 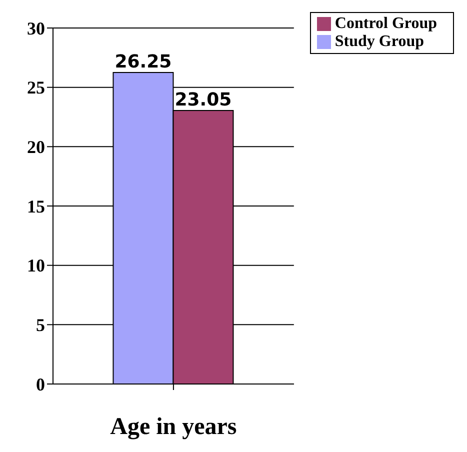 I want to click on y-tick-label: 30, so click(x=36, y=28).